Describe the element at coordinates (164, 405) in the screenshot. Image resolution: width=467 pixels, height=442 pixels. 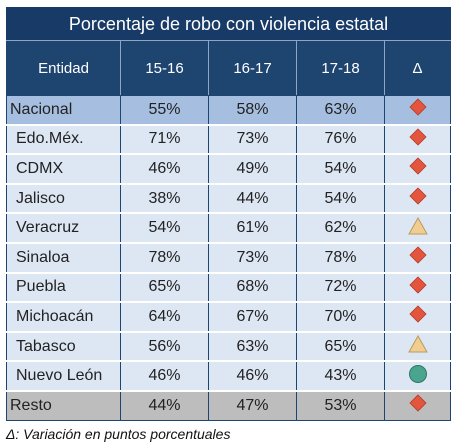
I see `cell-15-16: 44%` at that location.